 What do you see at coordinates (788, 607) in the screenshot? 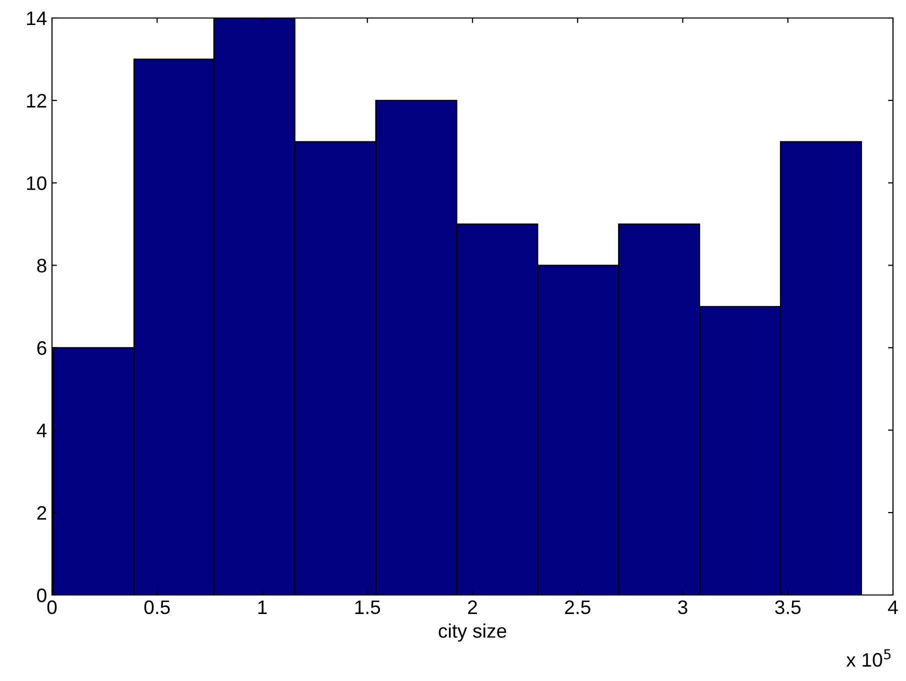
I see `x-tick-label: 3.5` at bounding box center [788, 607].